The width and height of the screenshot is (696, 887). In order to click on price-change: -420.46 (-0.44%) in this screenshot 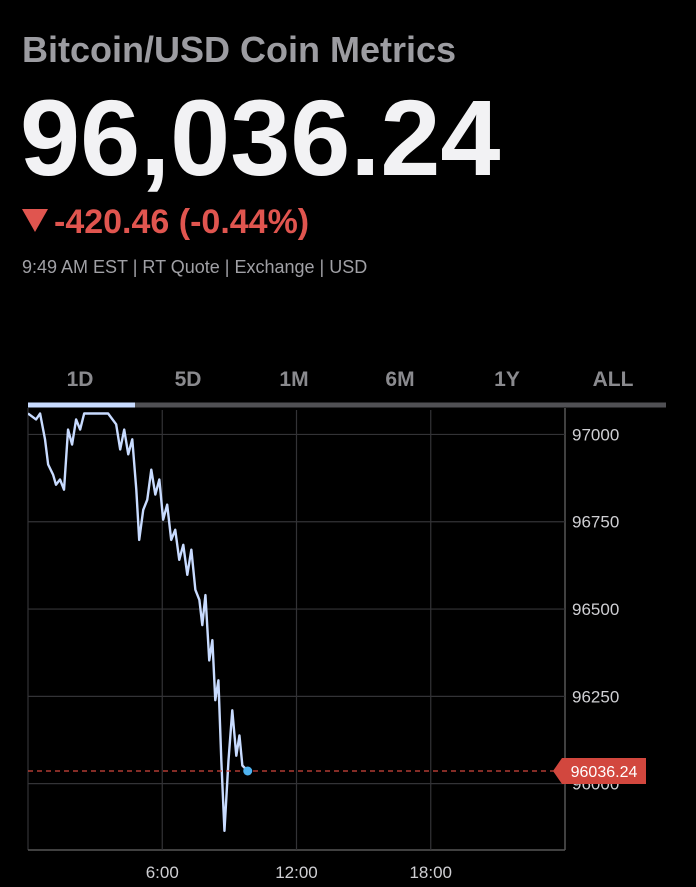, I will do `click(181, 222)`.